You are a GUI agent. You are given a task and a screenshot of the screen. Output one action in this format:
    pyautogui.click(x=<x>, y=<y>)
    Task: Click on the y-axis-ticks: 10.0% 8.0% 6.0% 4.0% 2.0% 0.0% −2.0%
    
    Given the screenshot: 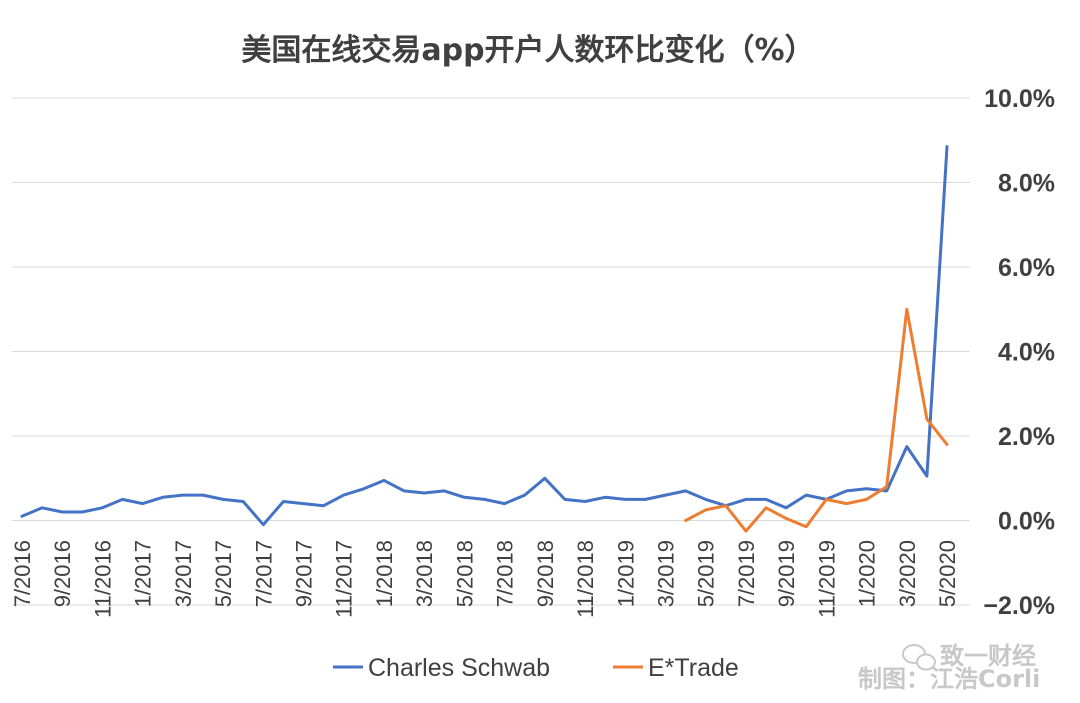 What is the action you would take?
    pyautogui.click(x=1019, y=352)
    